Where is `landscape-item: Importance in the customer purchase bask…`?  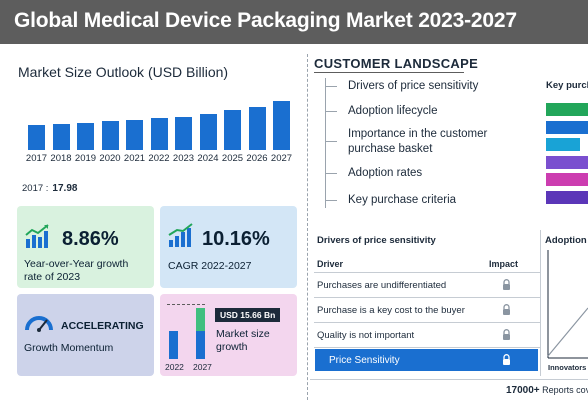
landscape-item: Importance in the customer purchase bask… is located at coordinates (418, 141).